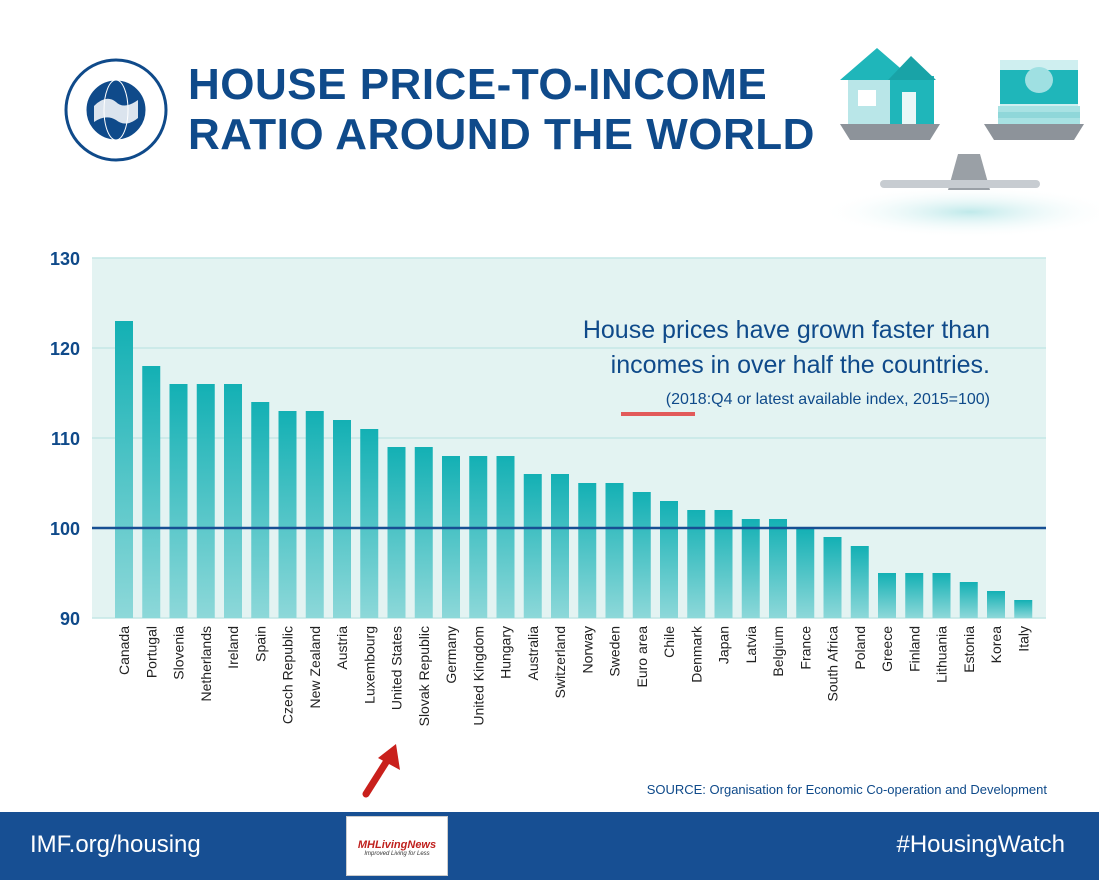 The height and width of the screenshot is (880, 1099). What do you see at coordinates (778, 568) in the screenshot?
I see `bar-belgium` at bounding box center [778, 568].